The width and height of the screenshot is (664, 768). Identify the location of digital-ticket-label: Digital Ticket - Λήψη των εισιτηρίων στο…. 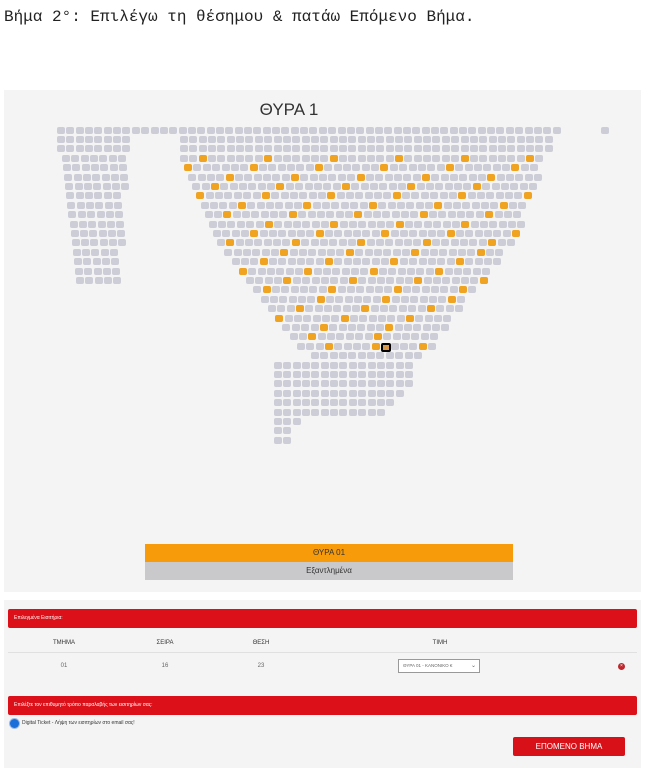
(78, 723).